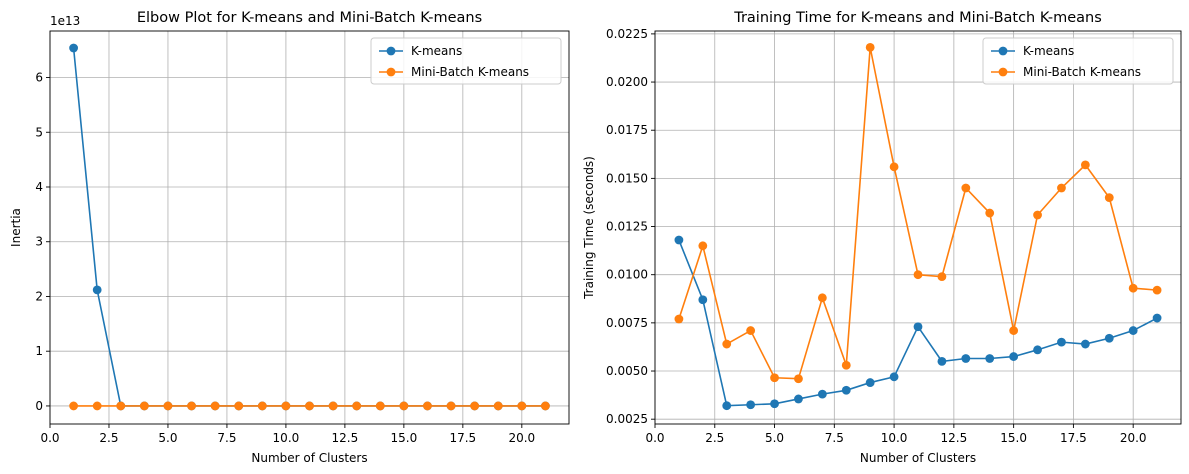 This screenshot has width=1189, height=474. I want to click on y-tick-label: 0.0200, so click(627, 82).